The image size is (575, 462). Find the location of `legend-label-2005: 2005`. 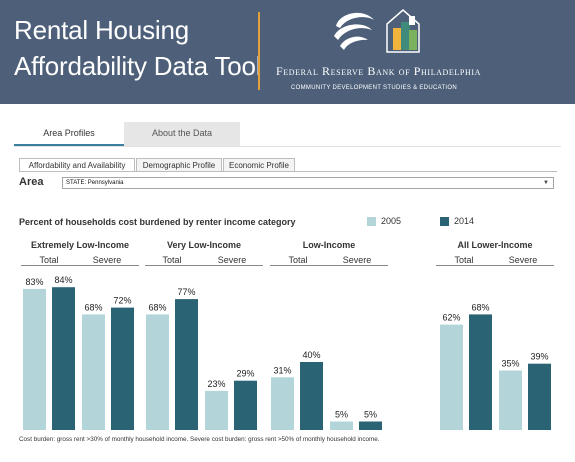

legend-label-2005: 2005 is located at coordinates (391, 221).